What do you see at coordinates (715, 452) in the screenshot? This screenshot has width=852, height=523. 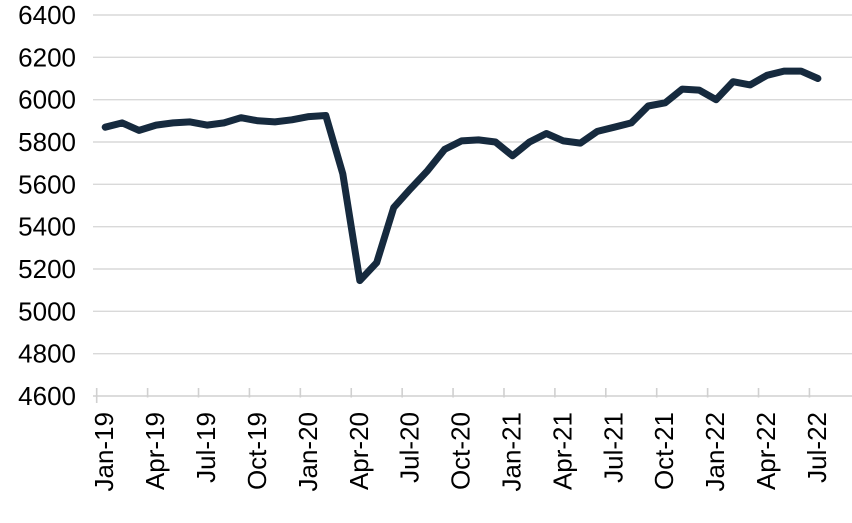 I see `x-axis-tick-label: Jan-22` at bounding box center [715, 452].